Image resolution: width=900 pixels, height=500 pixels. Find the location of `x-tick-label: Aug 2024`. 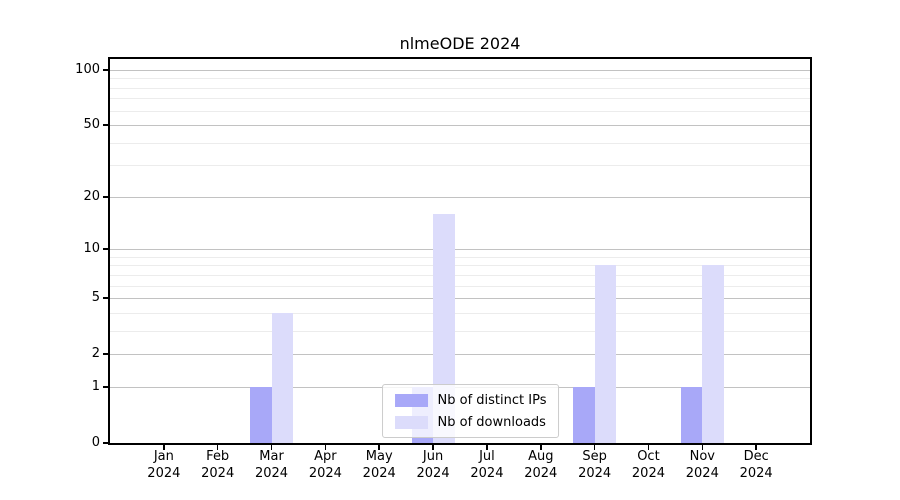

x-tick-label: Aug 2024 is located at coordinates (541, 465).